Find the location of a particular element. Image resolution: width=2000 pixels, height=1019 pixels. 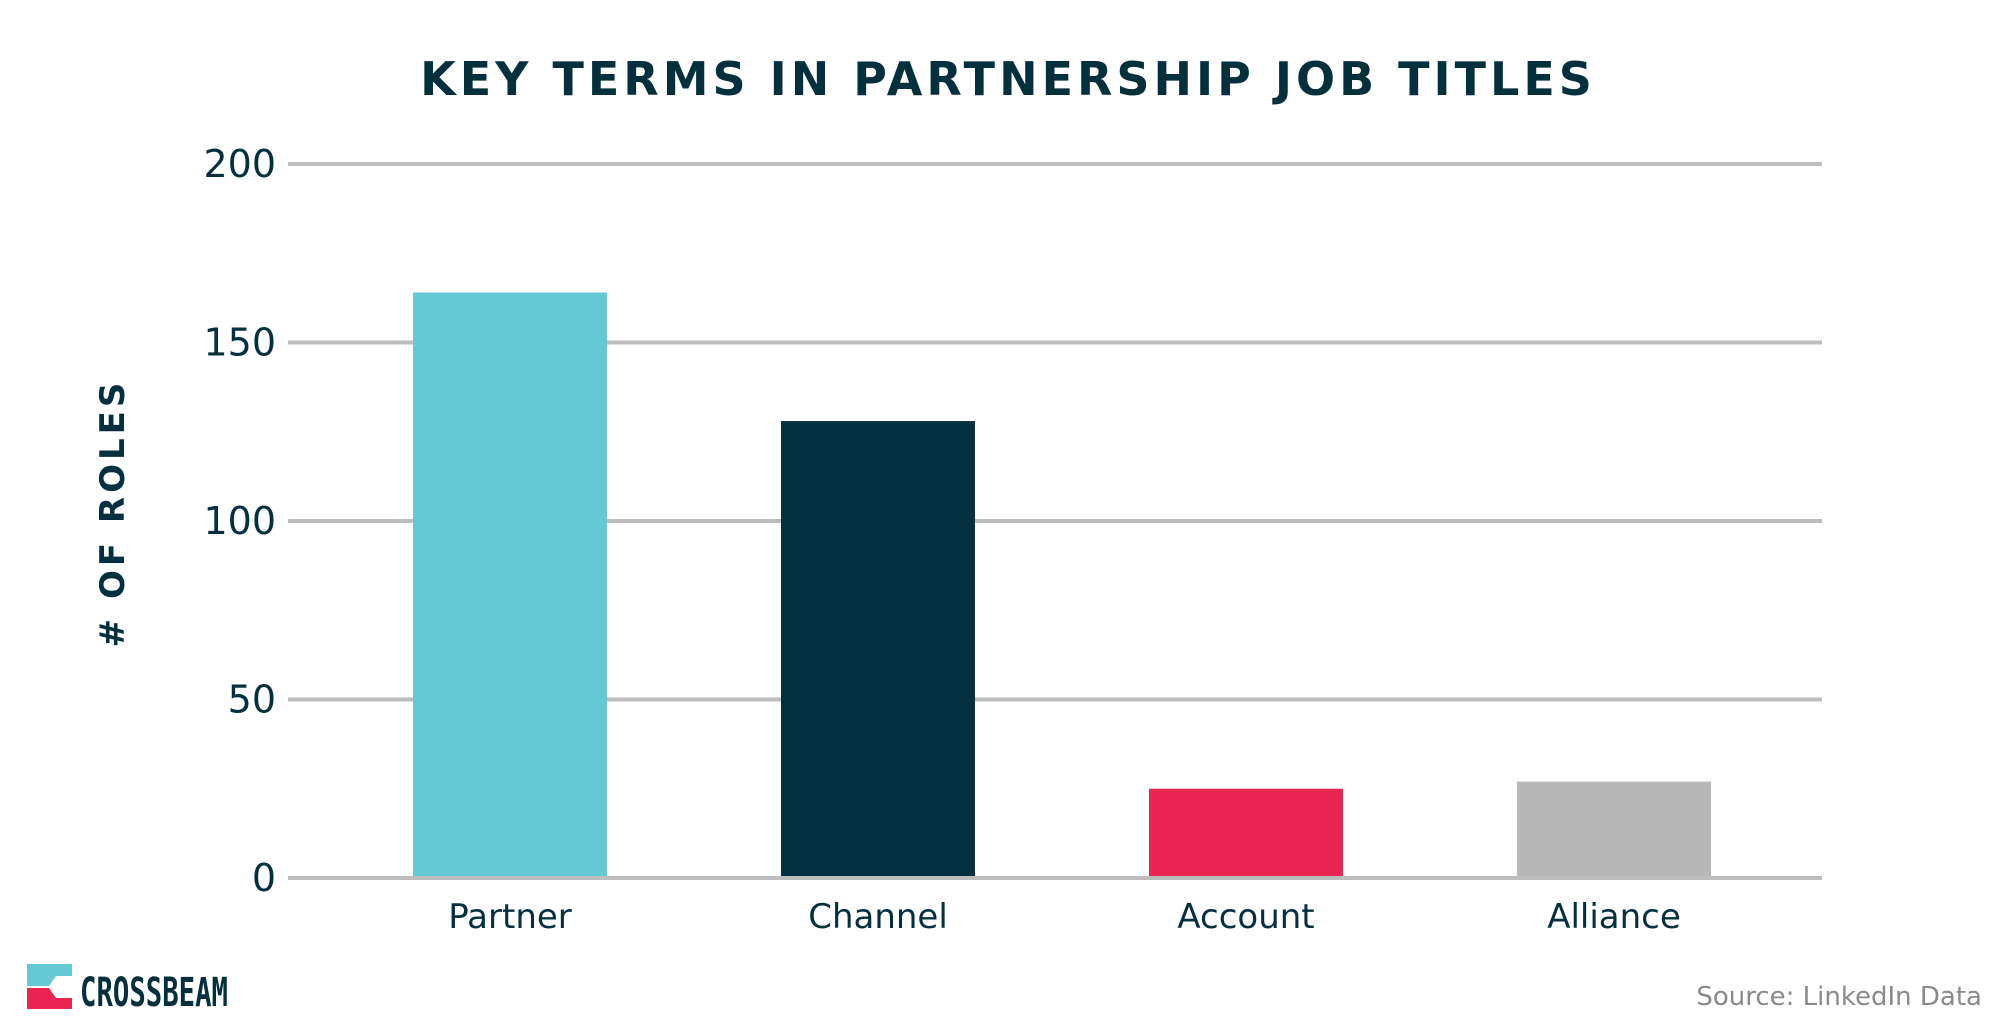

source-note: Source: LinkedIn Data is located at coordinates (1839, 997).